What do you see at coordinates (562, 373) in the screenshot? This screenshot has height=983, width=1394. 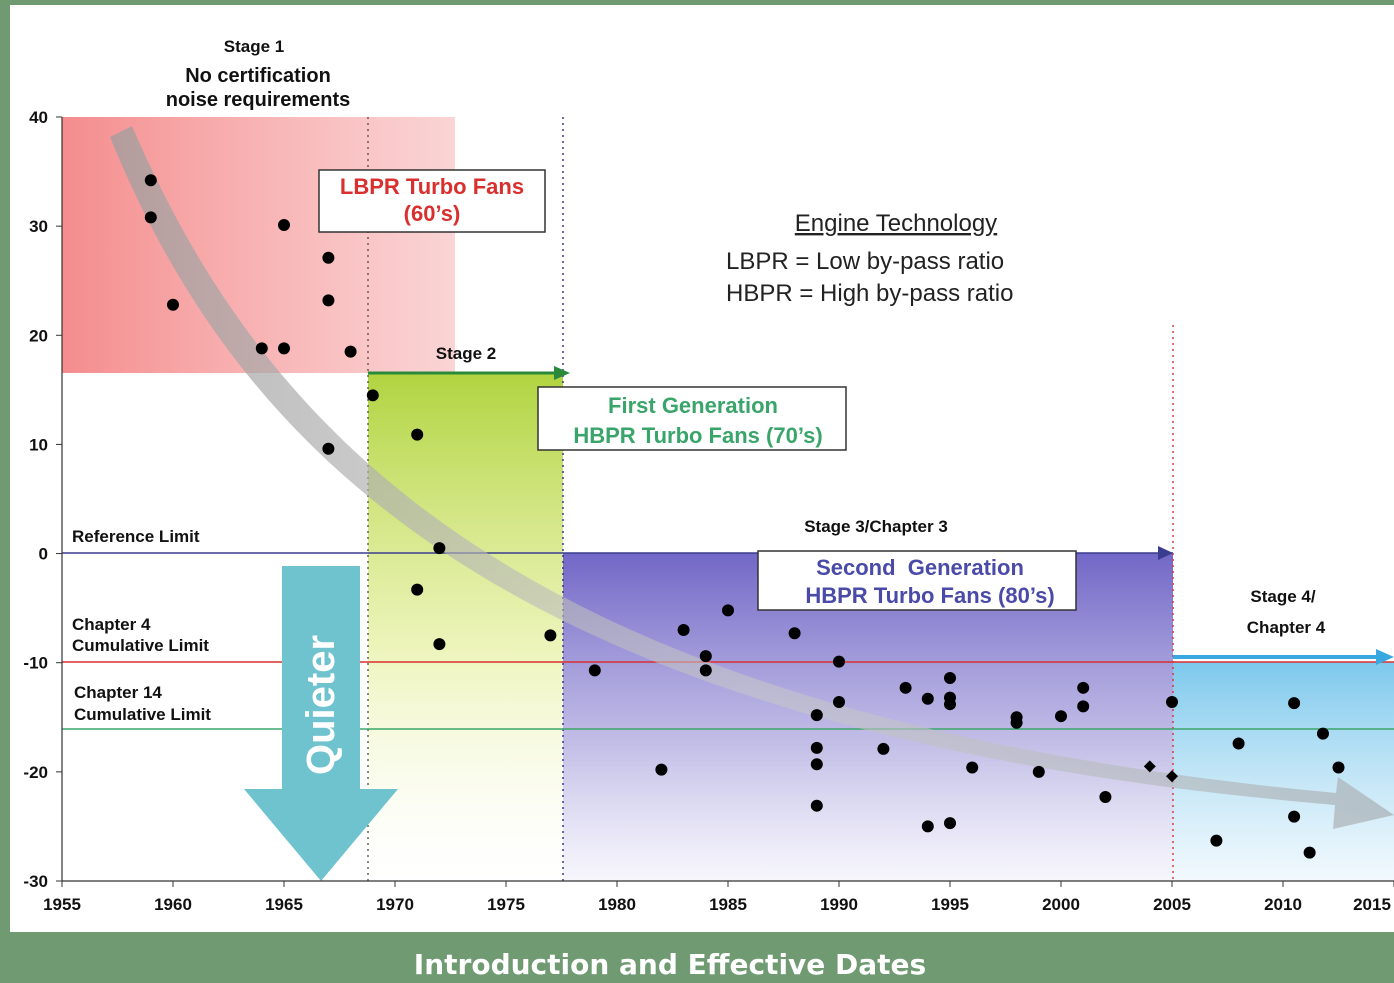 I see `stage2-arrowhead` at bounding box center [562, 373].